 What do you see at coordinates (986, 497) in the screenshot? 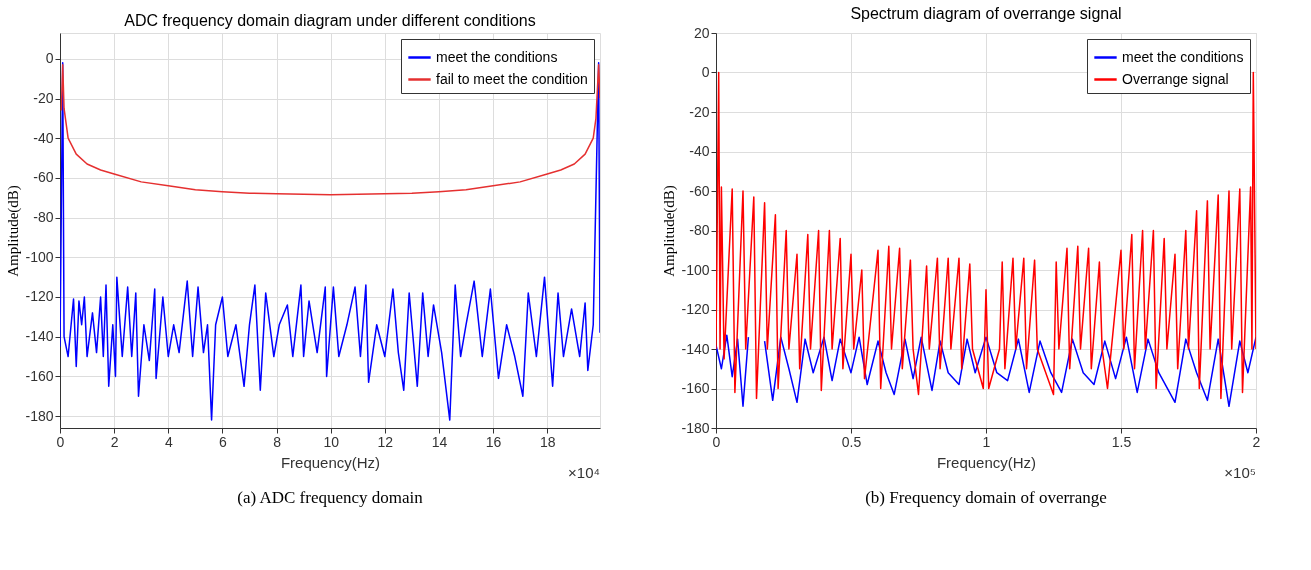
I see `text: (b) Frequency domain of overrange` at bounding box center [986, 497].